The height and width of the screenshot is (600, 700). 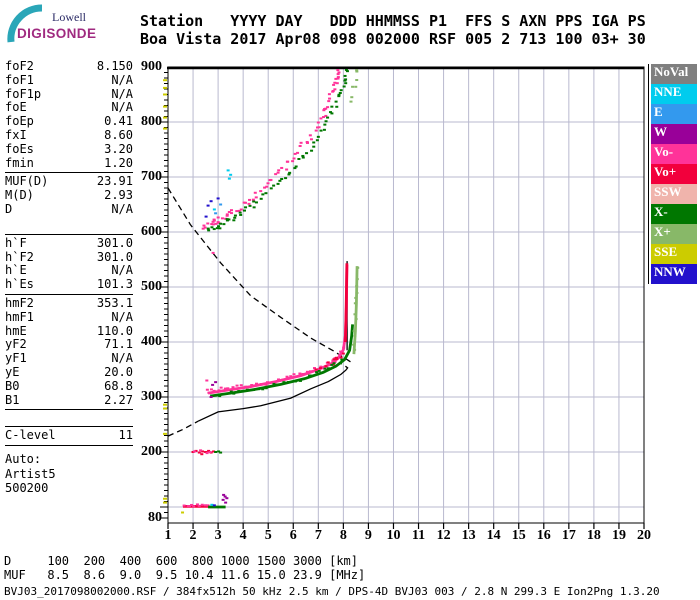 What do you see at coordinates (668, 191) in the screenshot?
I see `legend-label: SSW` at bounding box center [668, 191].